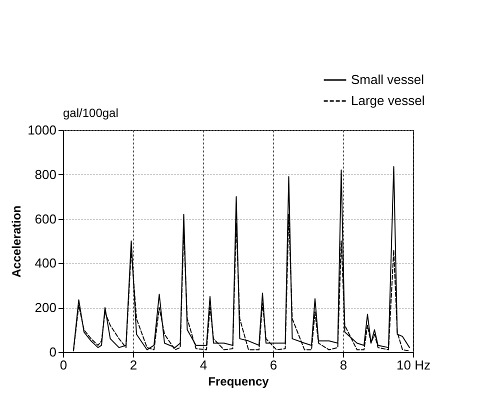 This screenshot has height=403, width=502. I want to click on y-tick-label: 0, so click(52, 352).